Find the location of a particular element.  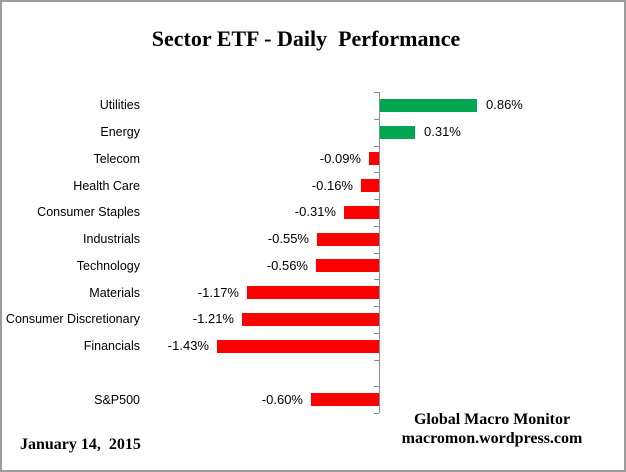

y-axis-line is located at coordinates (379, 252).